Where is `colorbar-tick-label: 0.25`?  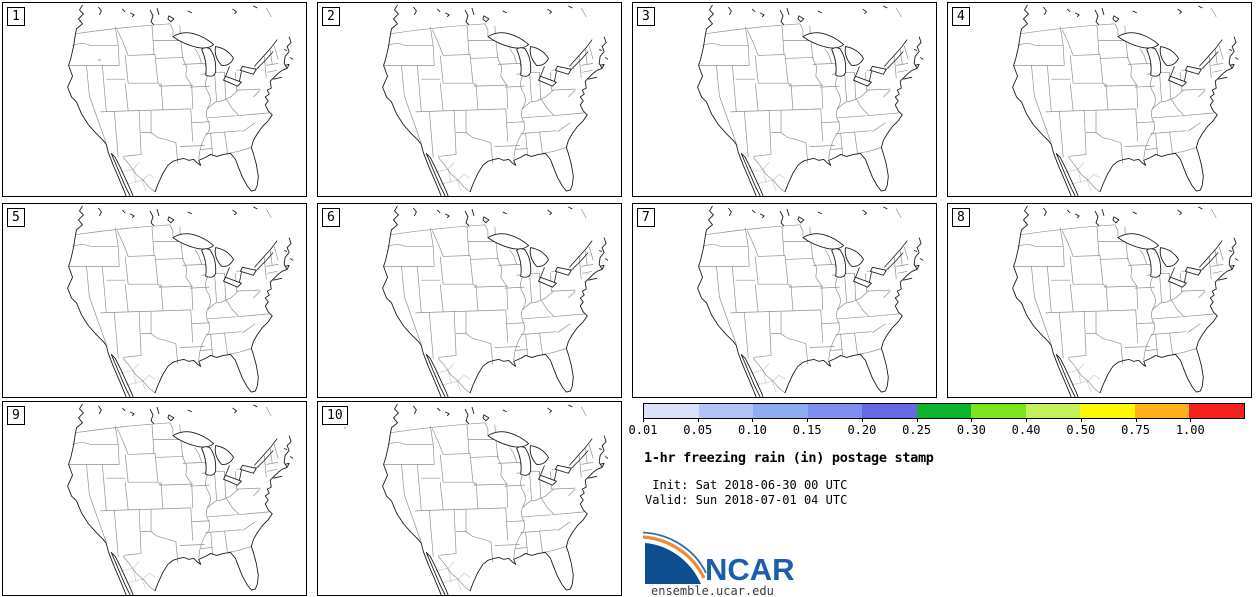
colorbar-tick-label: 0.25 is located at coordinates (917, 430).